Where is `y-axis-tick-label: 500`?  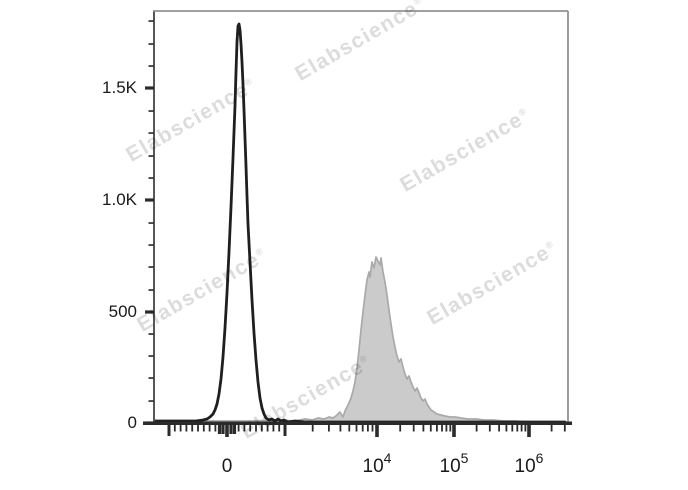 y-axis-tick-label: 500 is located at coordinates (123, 311).